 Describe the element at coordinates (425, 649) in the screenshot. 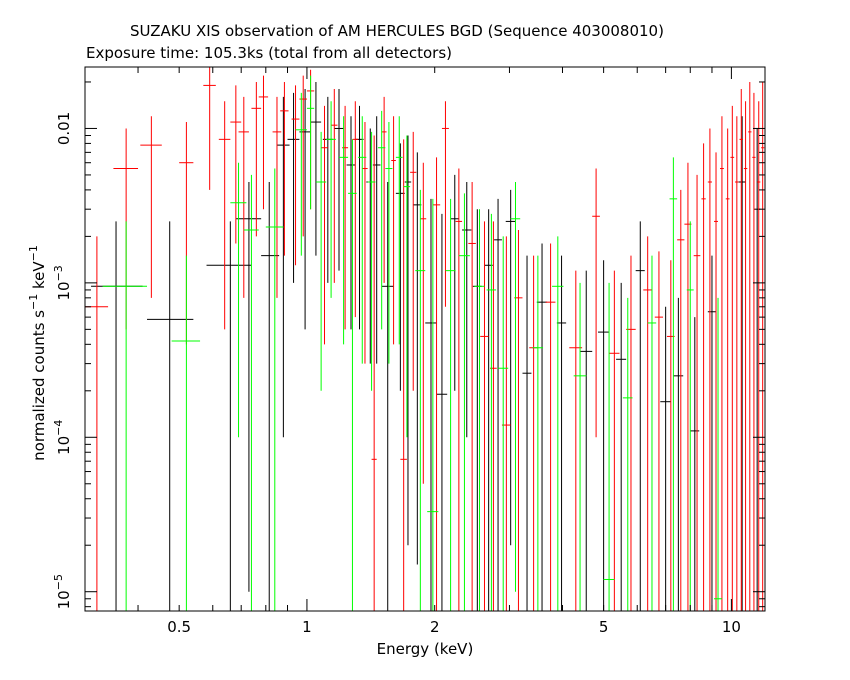

I see `x-axis-label: Energy (keV)` at that location.